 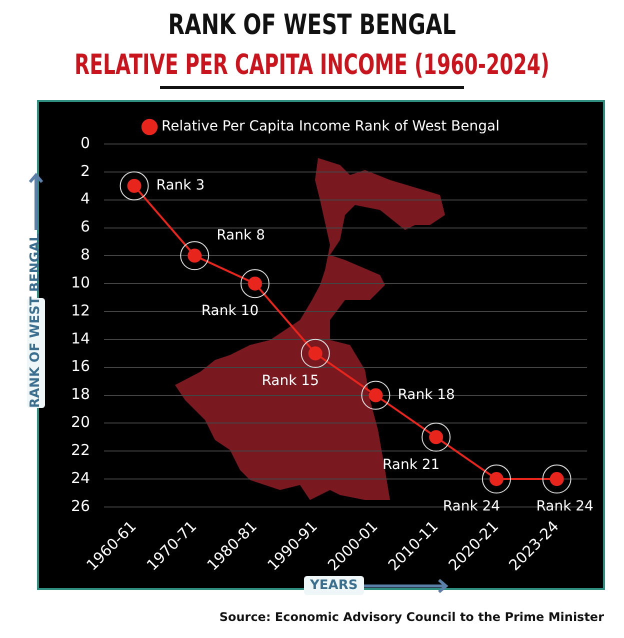 I want to click on data-label: Rank 18, so click(x=426, y=394).